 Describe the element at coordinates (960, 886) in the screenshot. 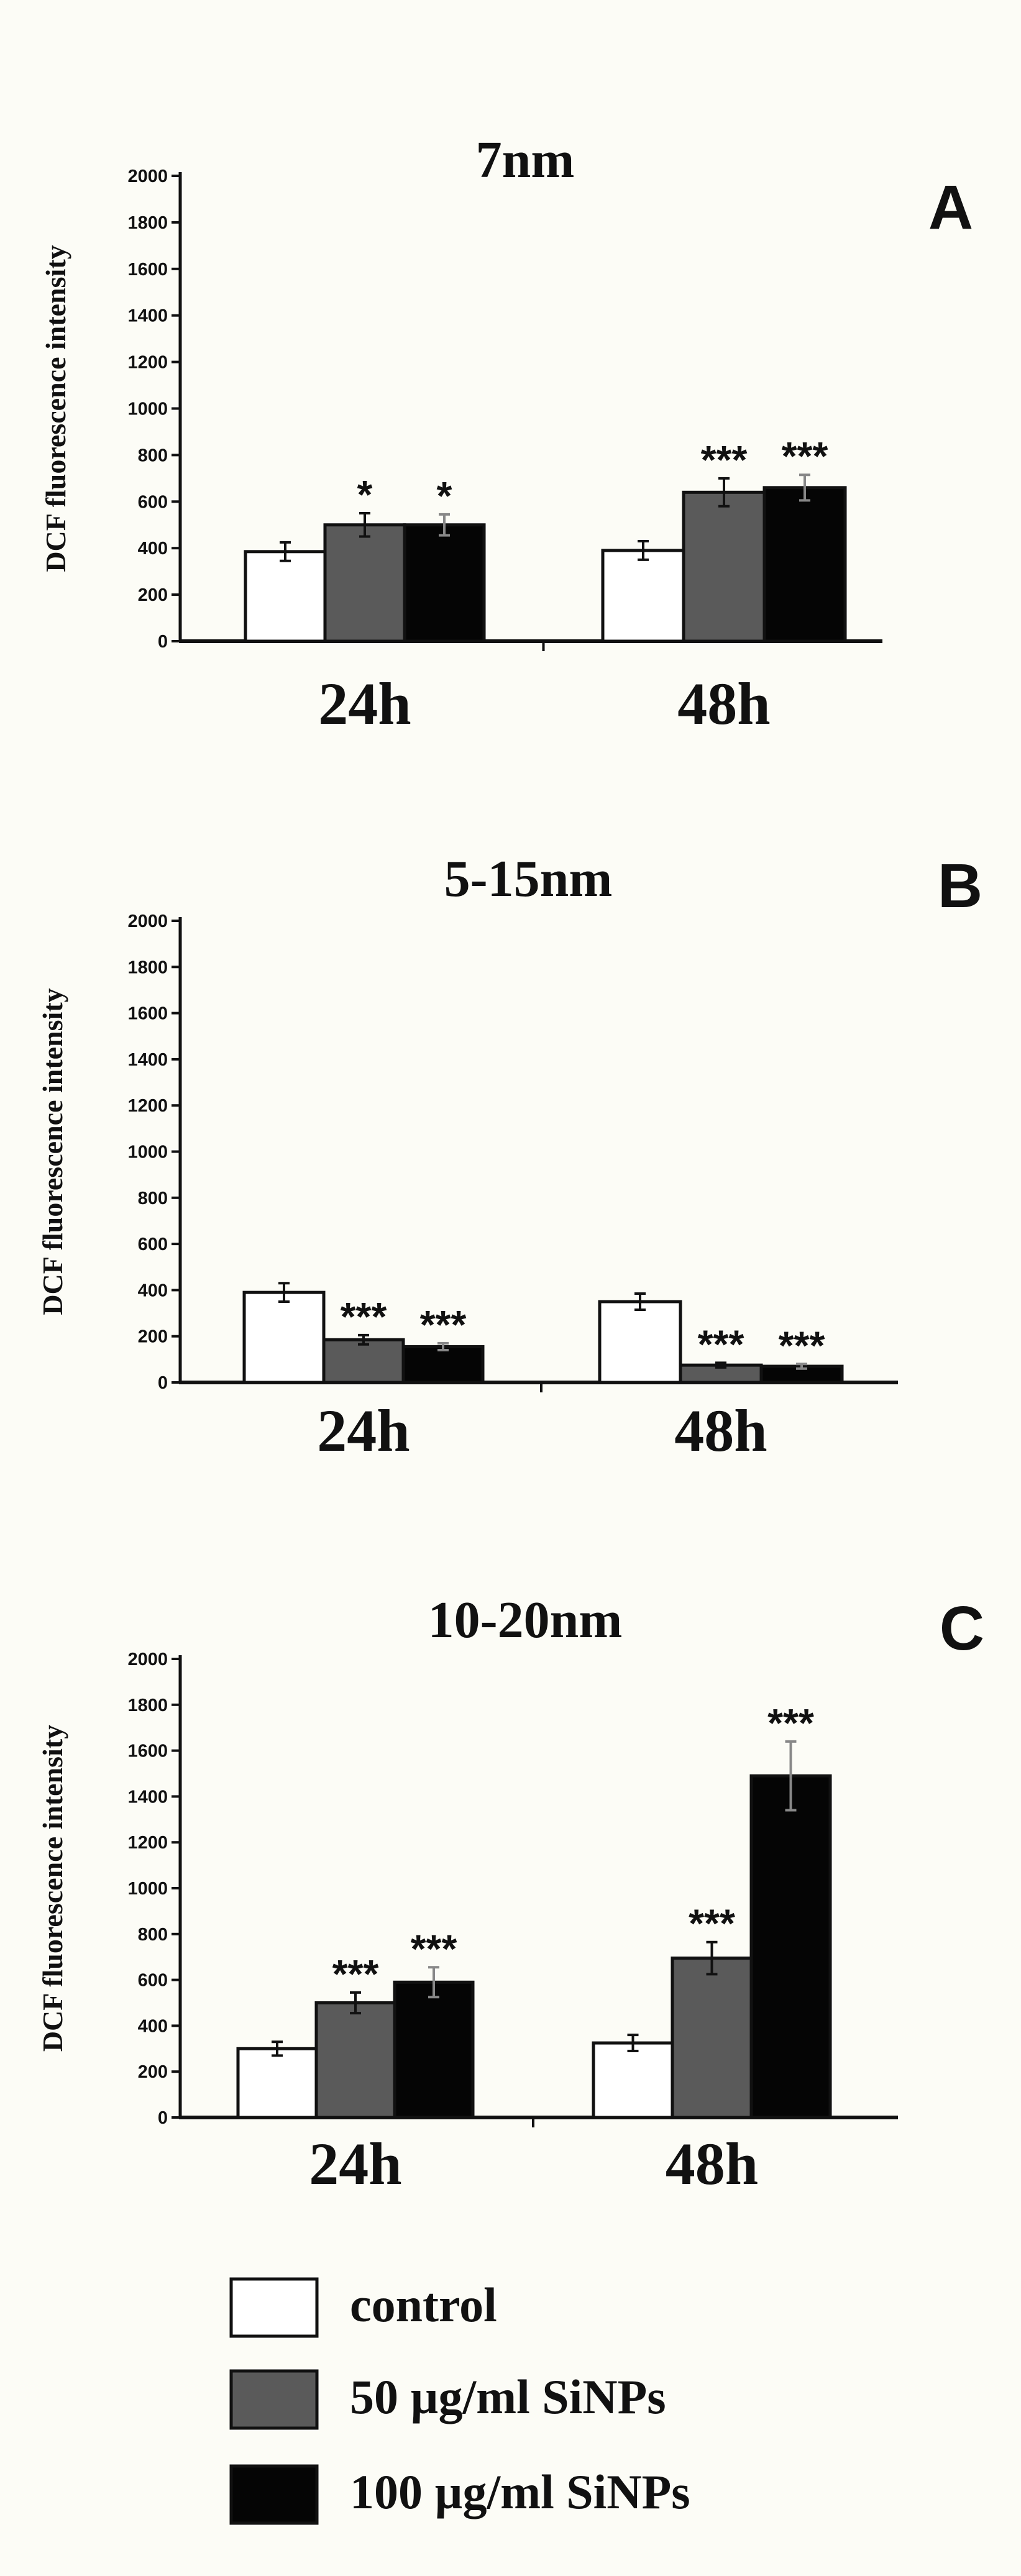

I see `panel-letter: B` at that location.